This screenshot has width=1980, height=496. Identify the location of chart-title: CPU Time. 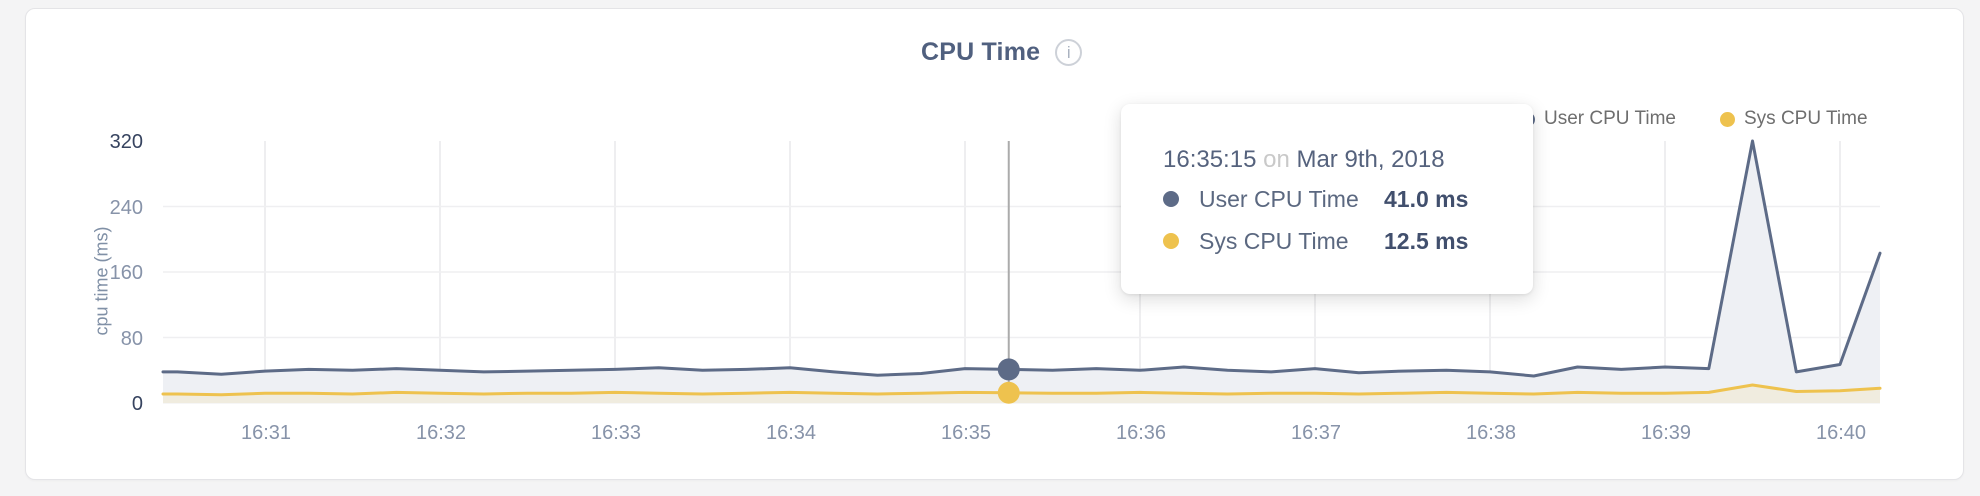
(981, 52).